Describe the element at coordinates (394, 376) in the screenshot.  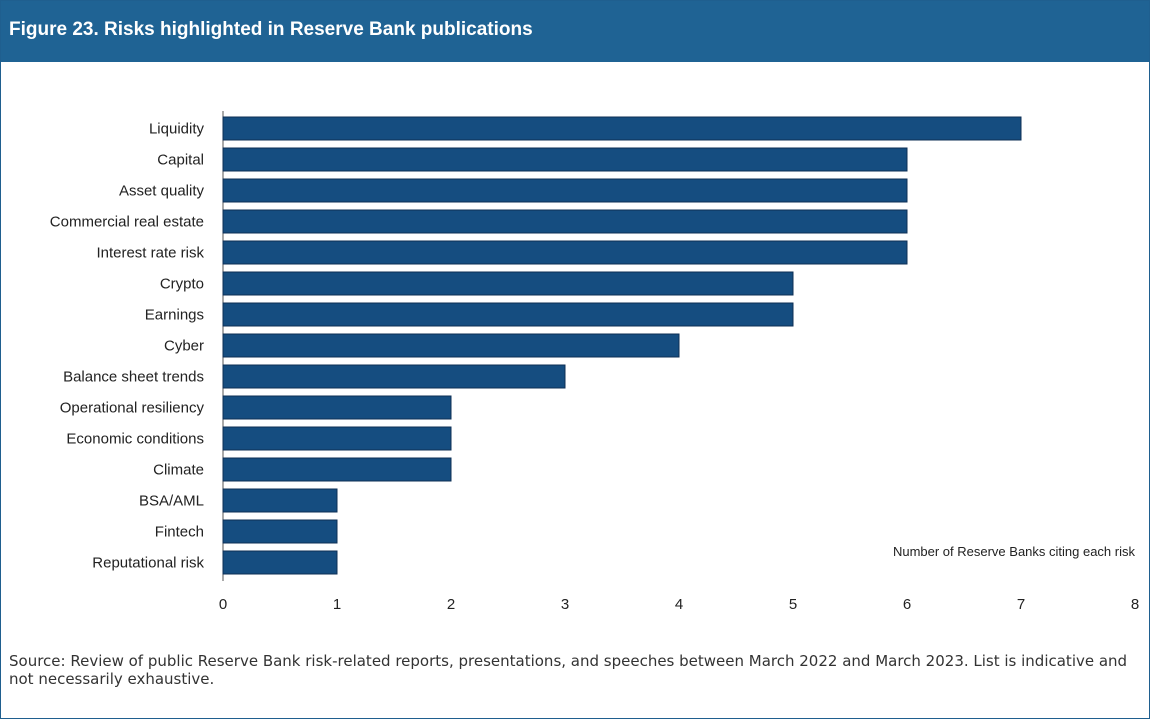
I see `bar-balance-sheet-trends` at that location.